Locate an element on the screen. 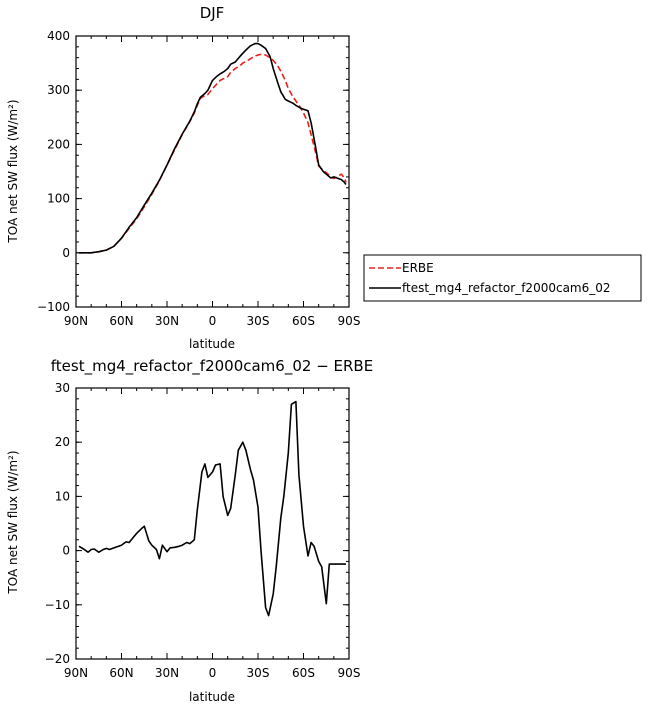  bottom-xtick-label: 30N is located at coordinates (167, 673).